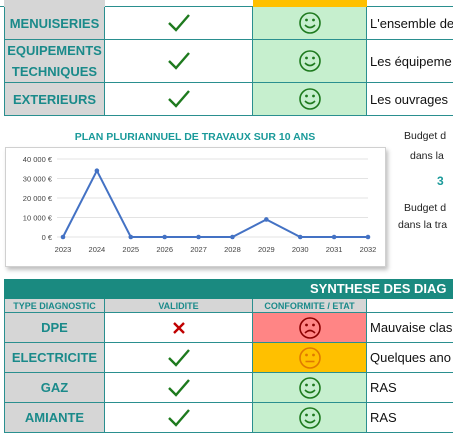 Image resolution: width=453 pixels, height=433 pixels. What do you see at coordinates (38, 159) in the screenshot?
I see `y-tick-label: 40 000 €` at bounding box center [38, 159].